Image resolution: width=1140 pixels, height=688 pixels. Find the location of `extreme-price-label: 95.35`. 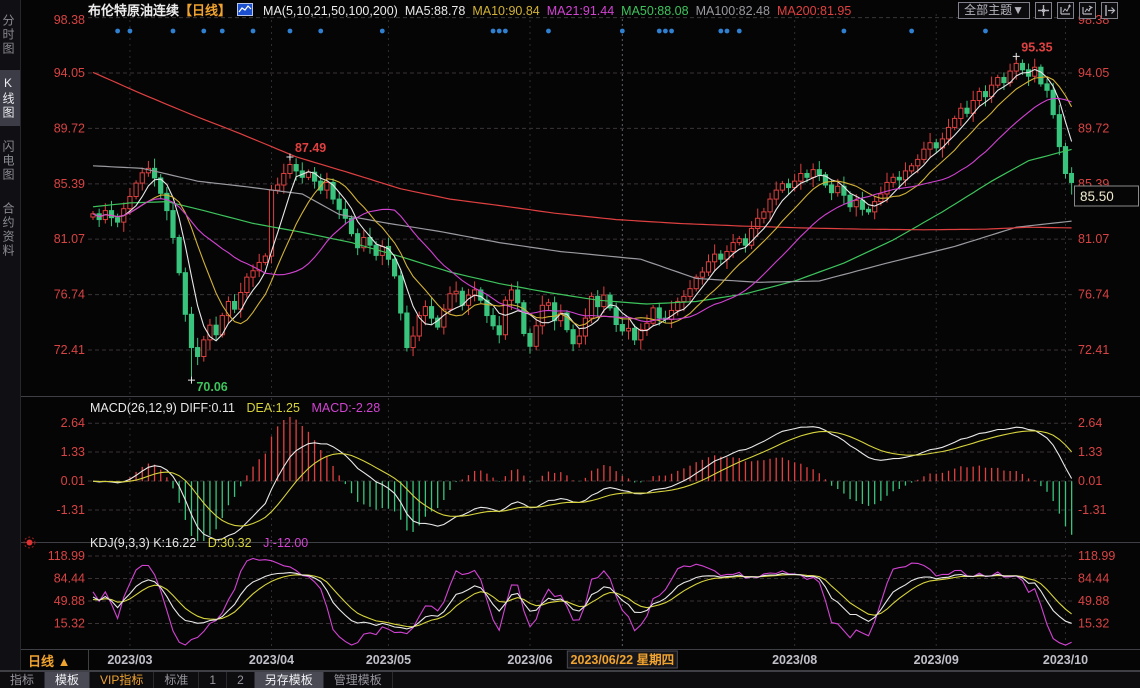

extreme-price-label: 95.35 is located at coordinates (1036, 47).